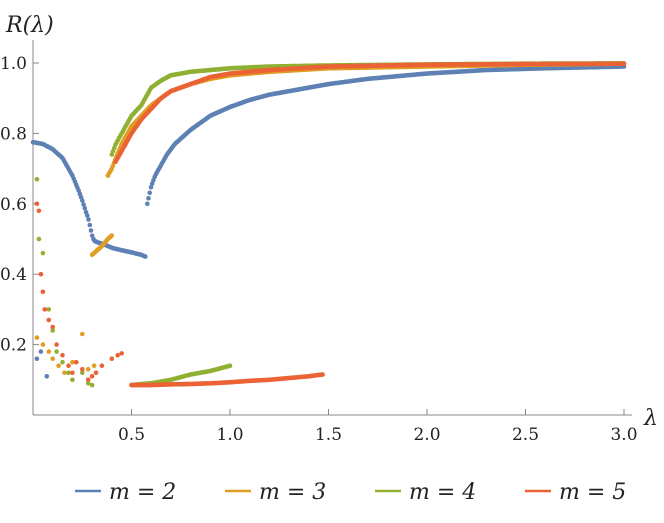 The image size is (664, 523). Describe the element at coordinates (142, 492) in the screenshot. I see `legend-label: m = 2` at that location.